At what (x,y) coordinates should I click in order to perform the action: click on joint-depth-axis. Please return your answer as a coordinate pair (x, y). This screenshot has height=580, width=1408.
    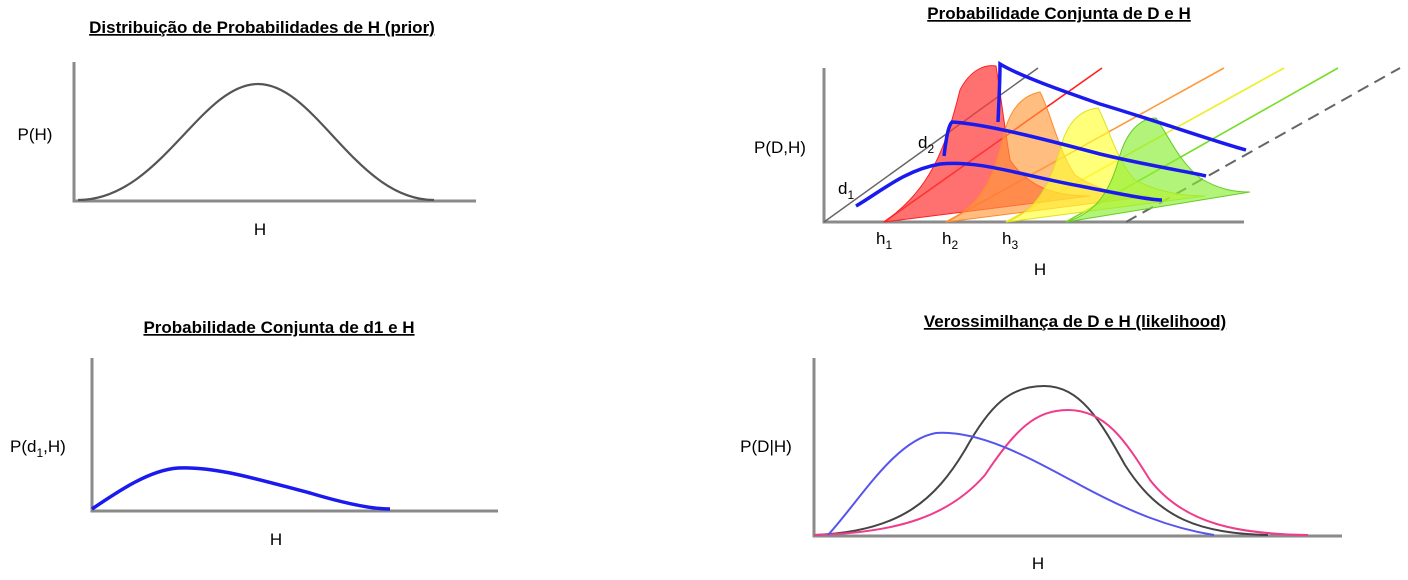
    Looking at the image, I should click on (931, 145).